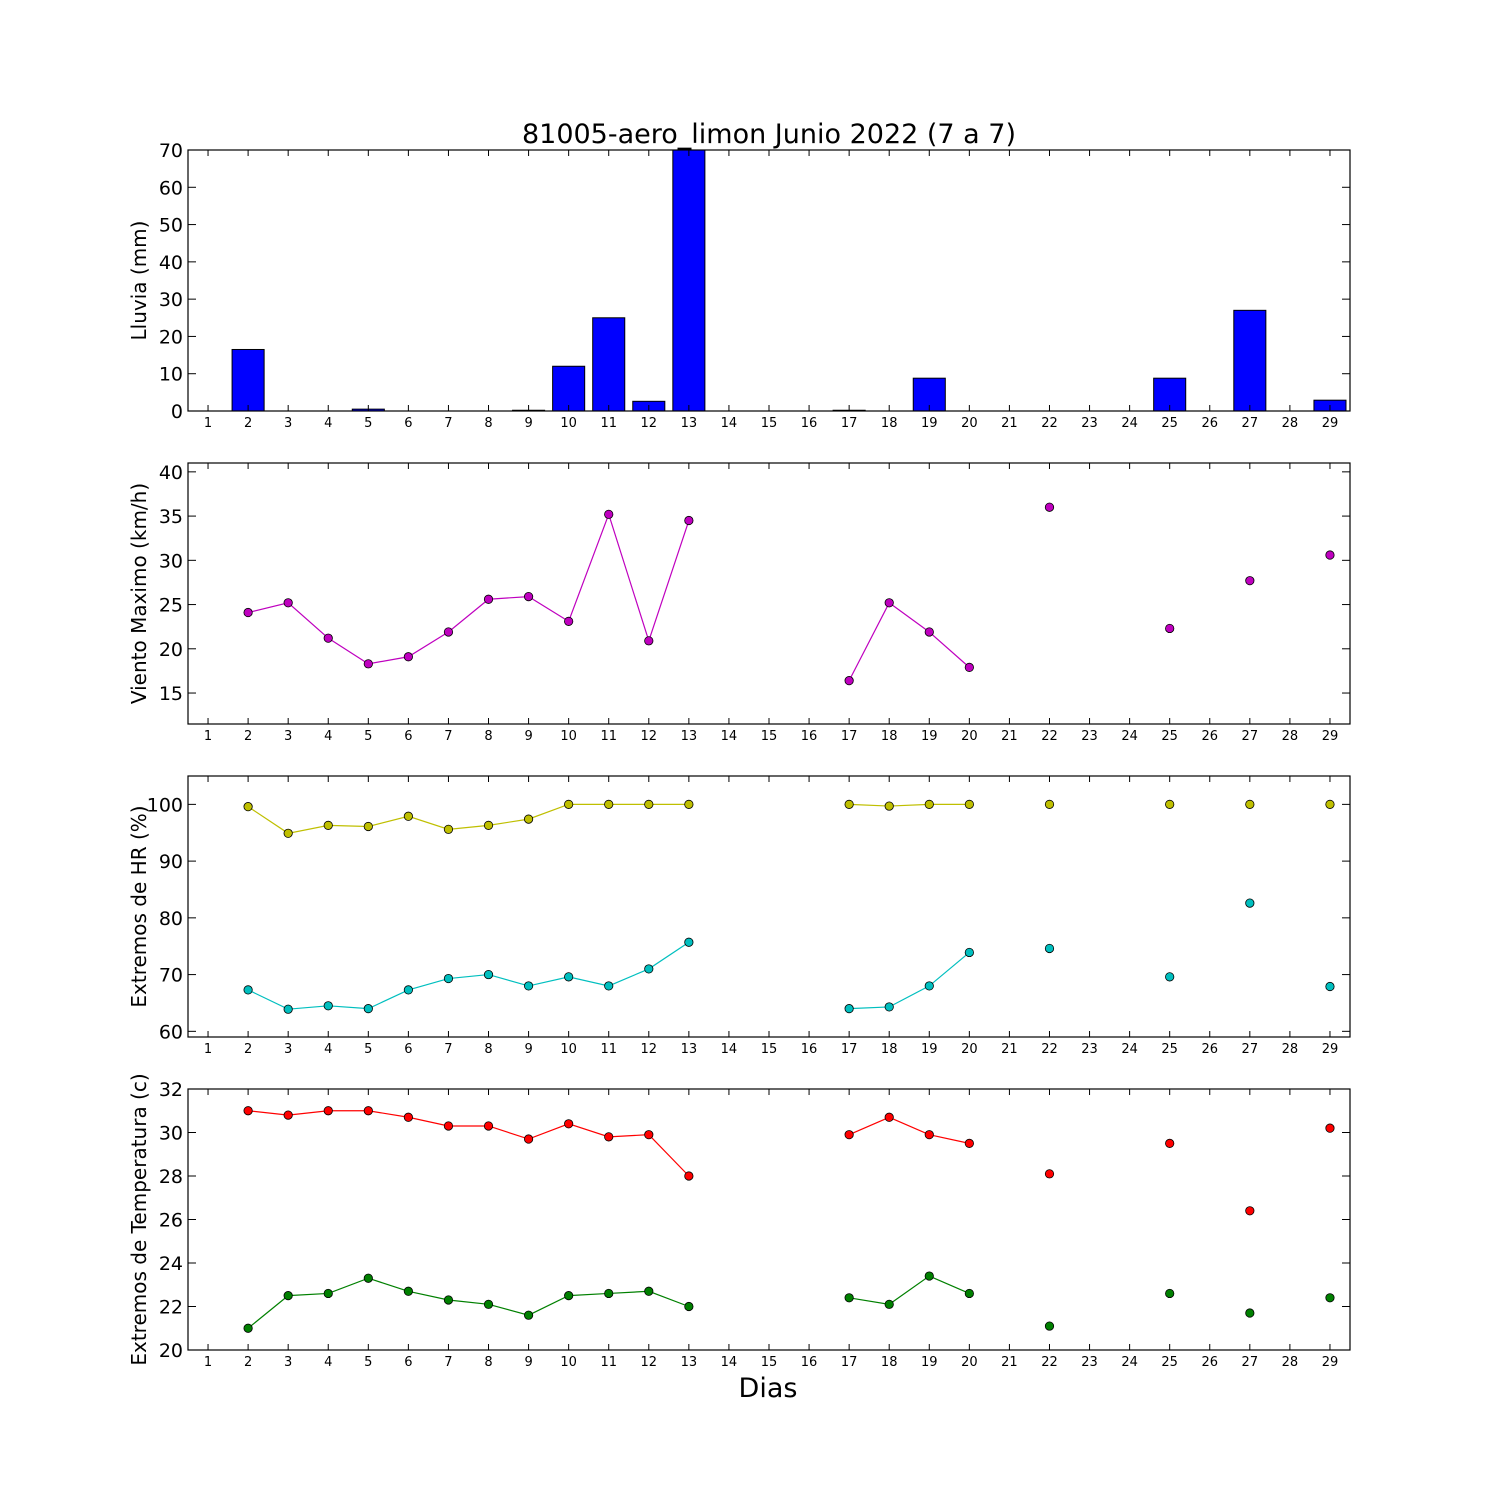 The height and width of the screenshot is (1500, 1500). I want to click on plot-area-rain, so click(789, 280).